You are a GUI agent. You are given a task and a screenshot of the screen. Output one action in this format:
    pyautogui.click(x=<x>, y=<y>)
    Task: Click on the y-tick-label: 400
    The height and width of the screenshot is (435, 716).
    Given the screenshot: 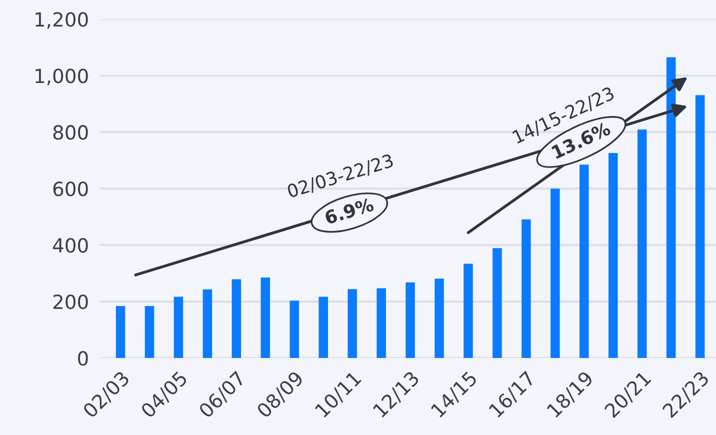 What is the action you would take?
    pyautogui.click(x=70, y=245)
    